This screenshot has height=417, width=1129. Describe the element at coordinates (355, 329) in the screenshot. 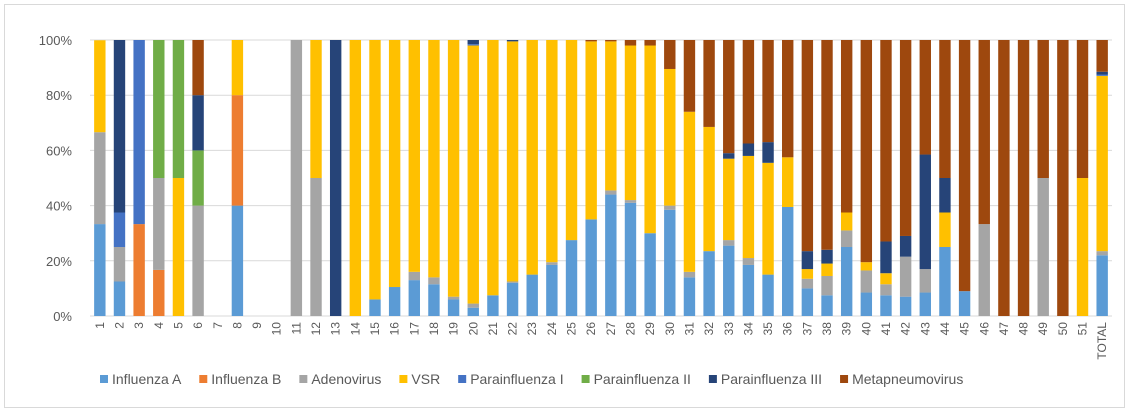

I see `x-tick-label: 14` at that location.